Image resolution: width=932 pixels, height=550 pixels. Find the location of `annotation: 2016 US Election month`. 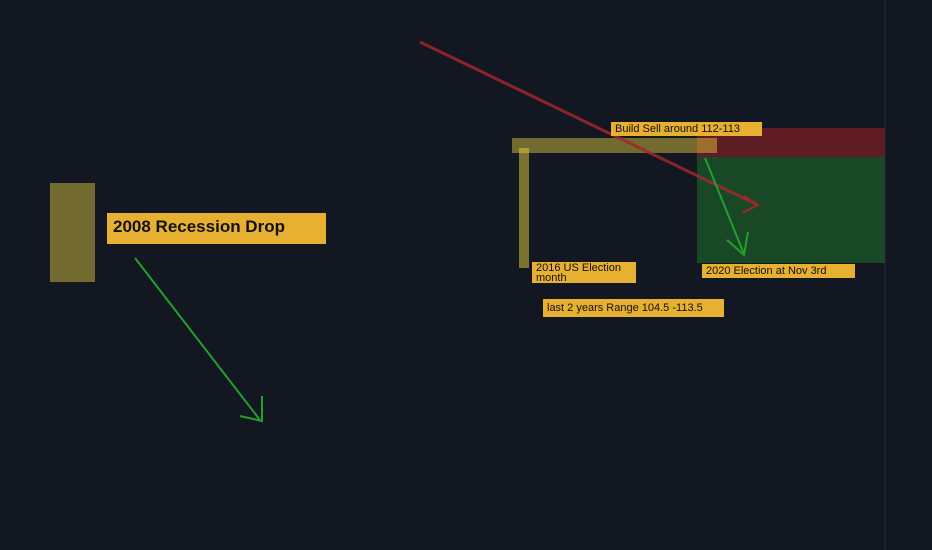

annotation: 2016 US Election month is located at coordinates (584, 273).